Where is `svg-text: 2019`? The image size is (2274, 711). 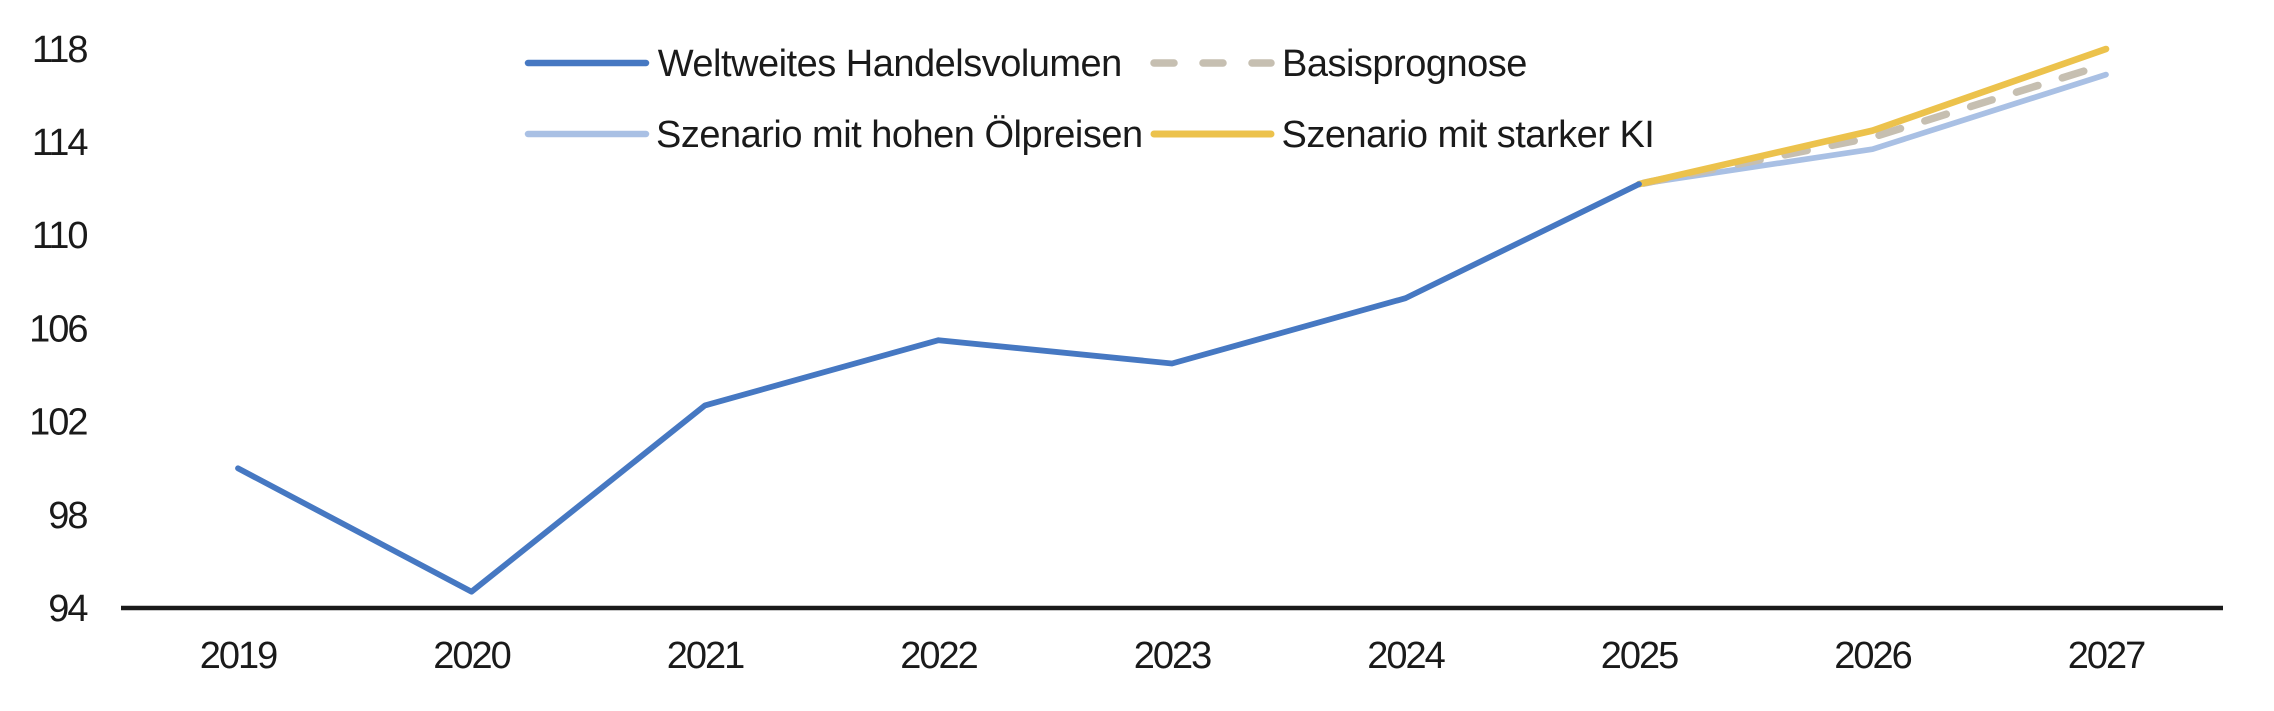
svg-text: 2019 is located at coordinates (238, 656).